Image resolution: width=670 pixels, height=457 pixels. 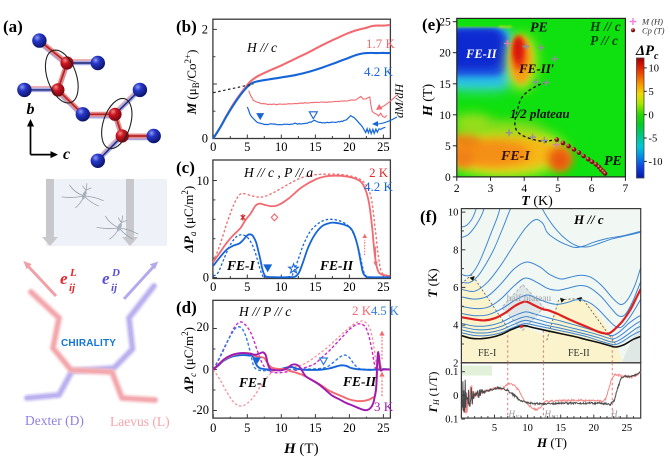 What do you see at coordinates (540, 113) in the screenshot?
I see `svg-text: 1/2 plateau` at bounding box center [540, 113].